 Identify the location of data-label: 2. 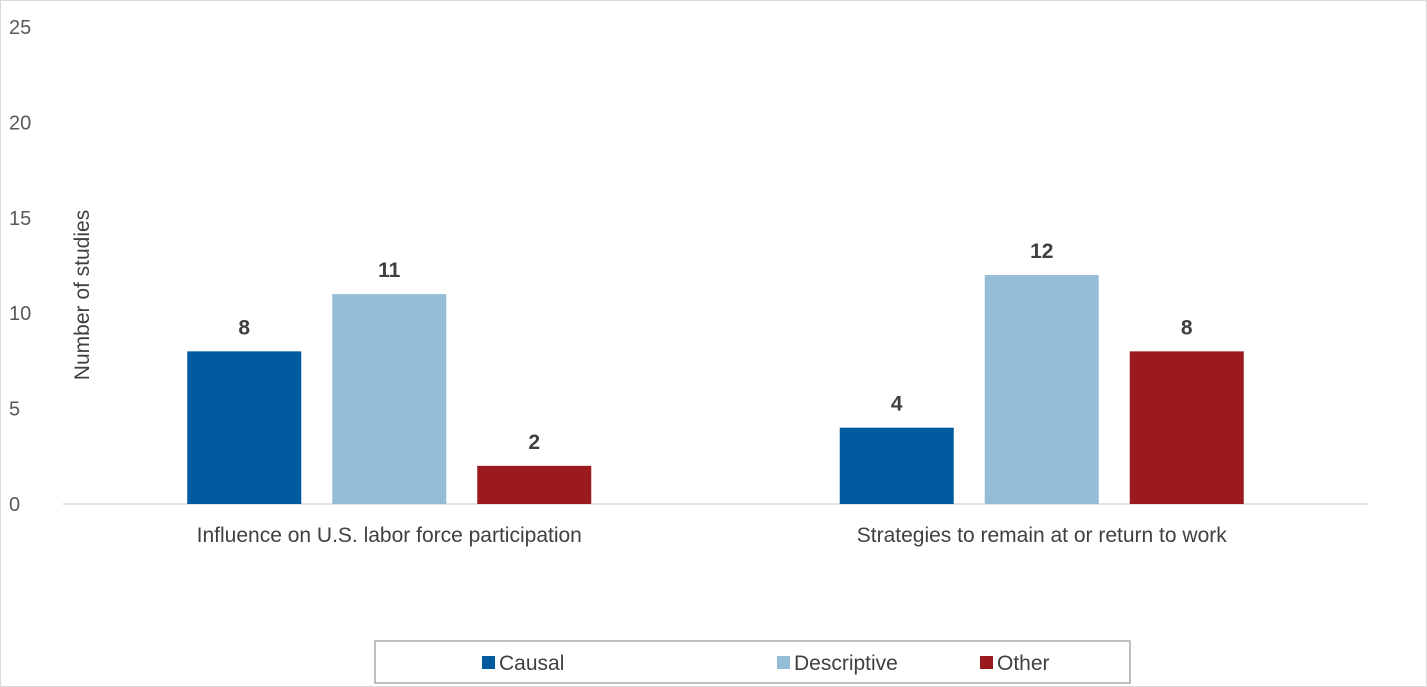
(534, 442).